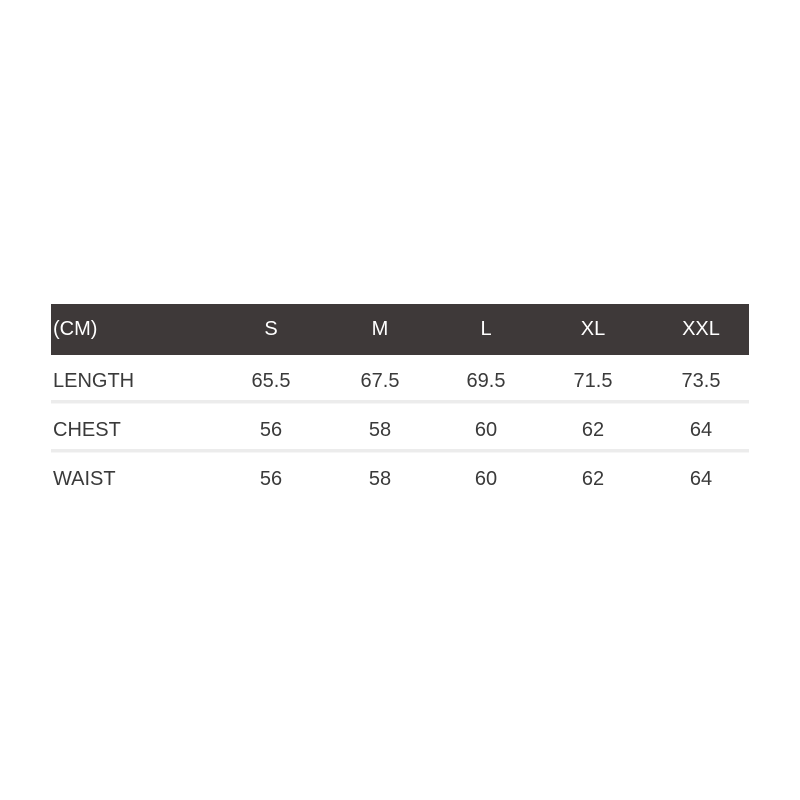 Image resolution: width=800 pixels, height=800 pixels. Describe the element at coordinates (593, 329) in the screenshot. I see `size-header-xl: XL` at that location.